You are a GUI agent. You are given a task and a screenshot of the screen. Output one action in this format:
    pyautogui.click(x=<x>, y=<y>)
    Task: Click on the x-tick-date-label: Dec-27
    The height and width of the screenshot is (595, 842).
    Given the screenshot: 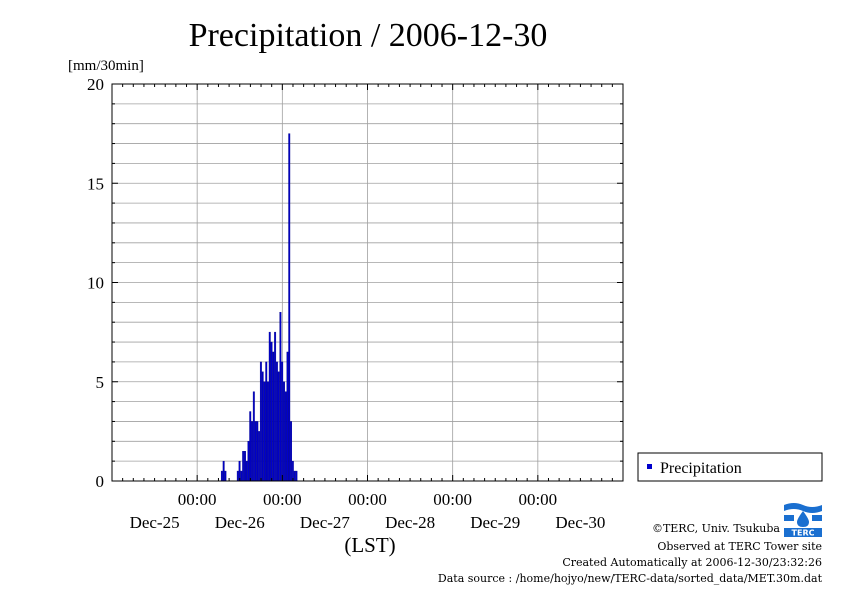 What is the action you would take?
    pyautogui.click(x=325, y=522)
    